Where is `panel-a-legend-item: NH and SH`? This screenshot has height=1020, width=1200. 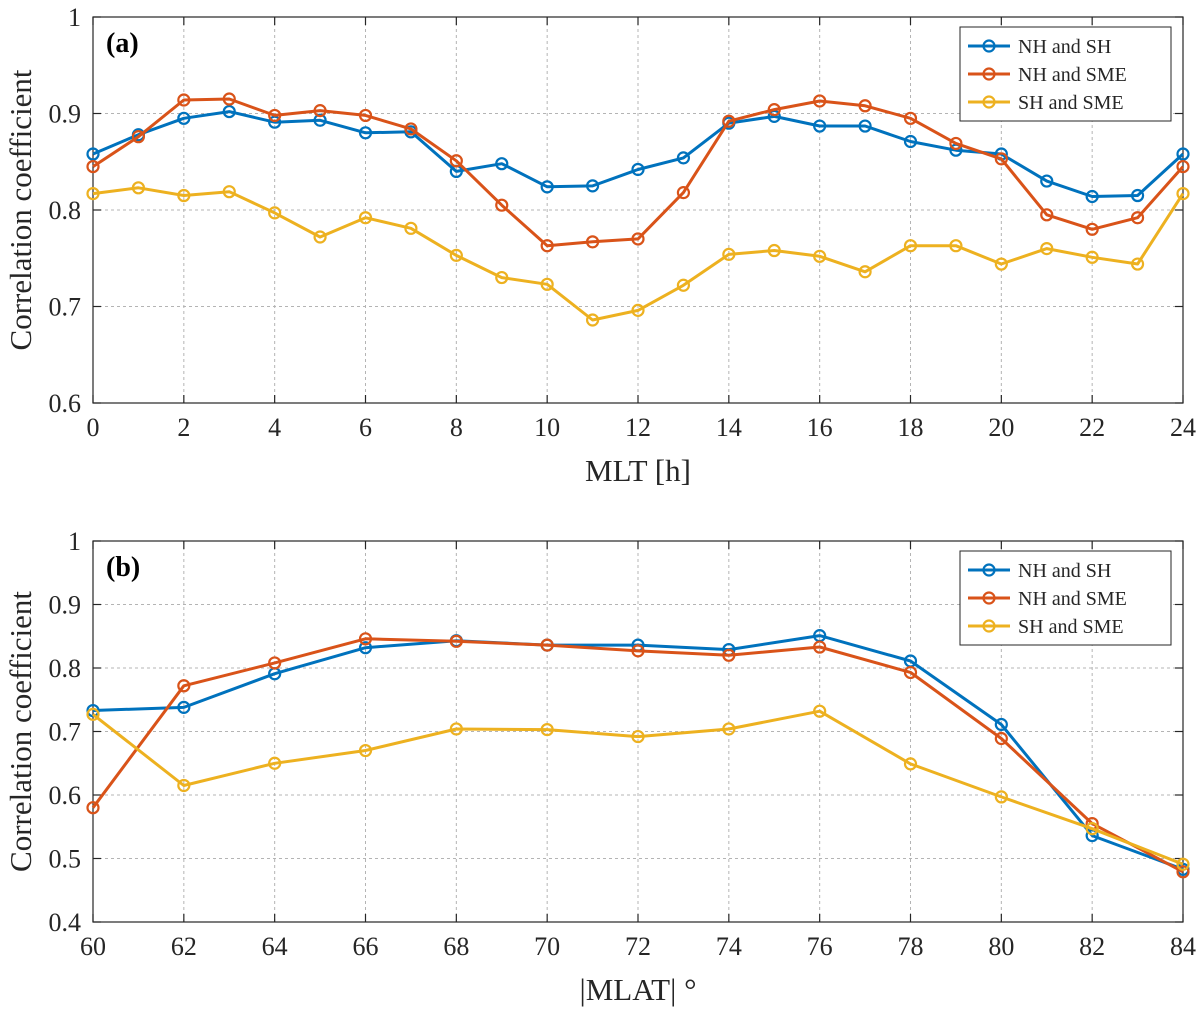 panel-a-legend-item: NH and SH is located at coordinates (1039, 47).